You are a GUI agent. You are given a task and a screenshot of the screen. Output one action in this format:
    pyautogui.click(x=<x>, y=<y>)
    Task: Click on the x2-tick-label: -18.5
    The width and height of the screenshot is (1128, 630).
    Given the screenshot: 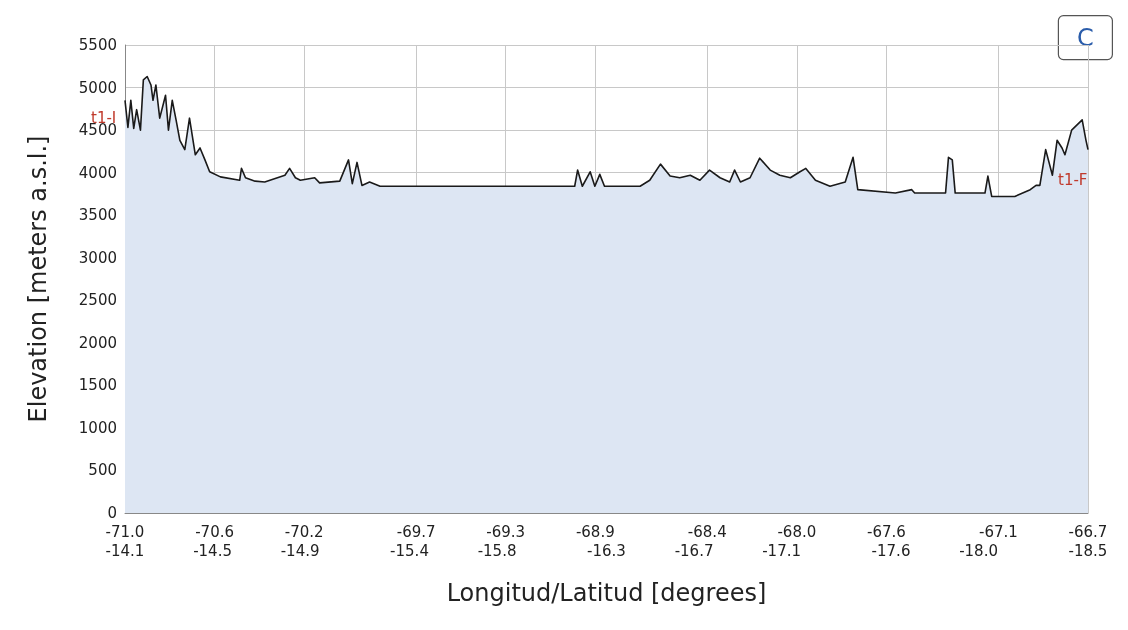 What is the action you would take?
    pyautogui.click(x=1088, y=550)
    